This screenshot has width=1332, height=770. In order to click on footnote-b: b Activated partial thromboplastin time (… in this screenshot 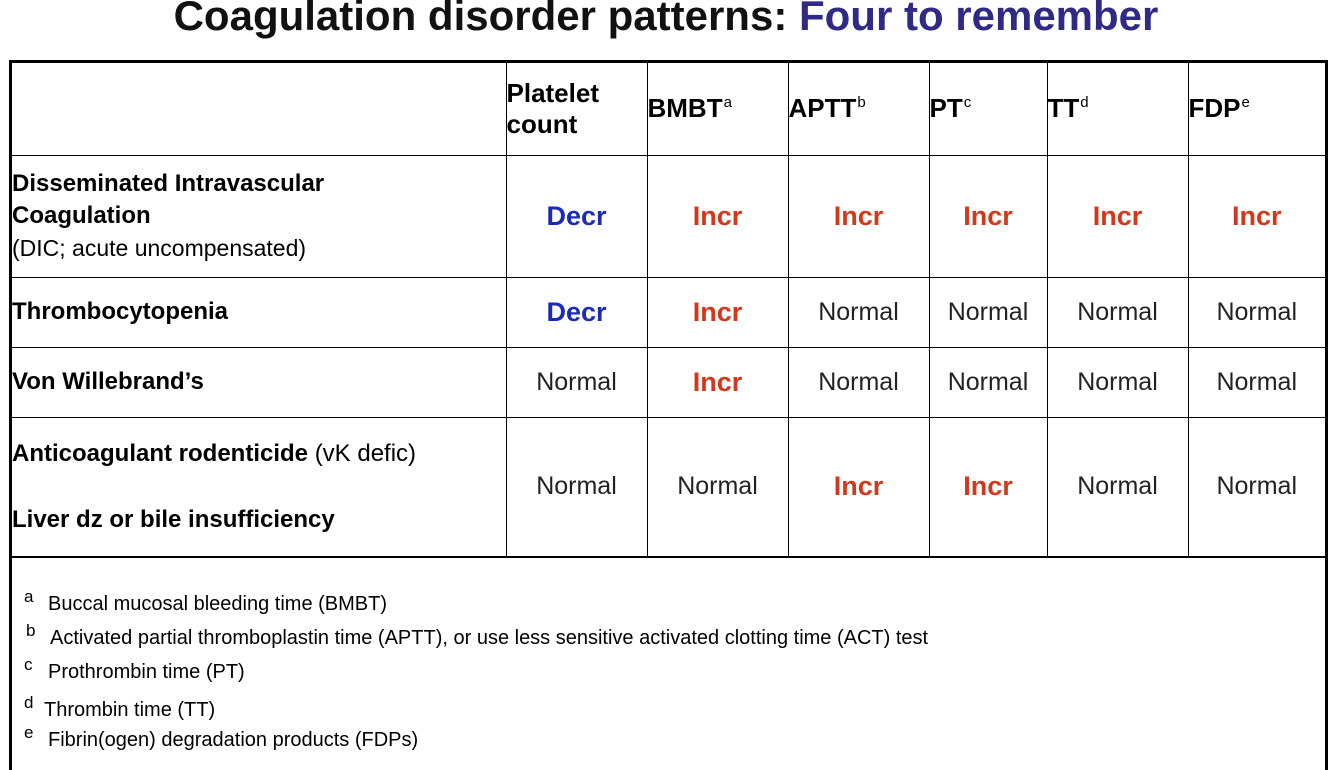, I will do `click(477, 635)`.